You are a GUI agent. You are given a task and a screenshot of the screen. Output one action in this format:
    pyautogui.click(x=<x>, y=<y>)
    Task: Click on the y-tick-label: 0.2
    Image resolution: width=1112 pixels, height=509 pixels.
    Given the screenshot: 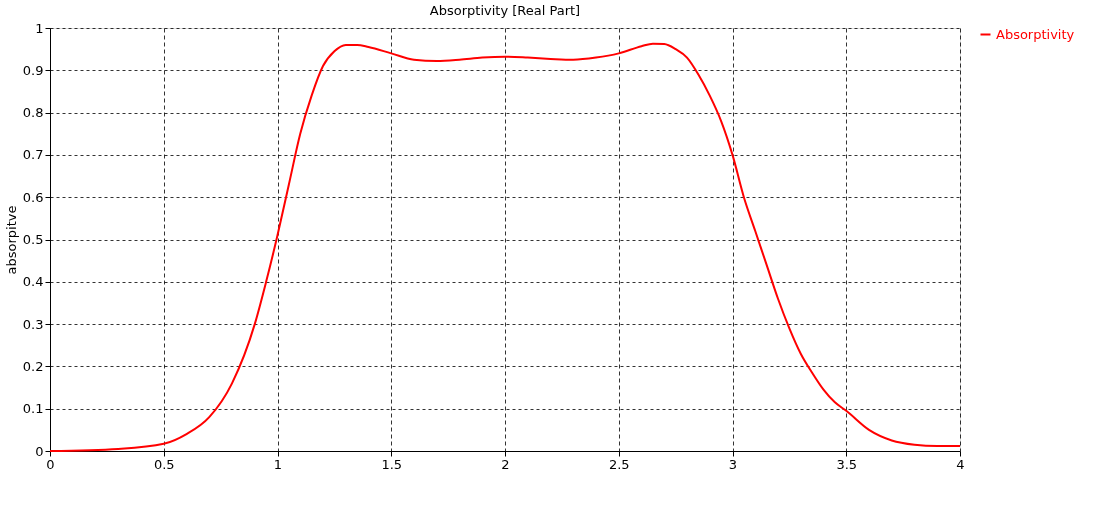 What is the action you would take?
    pyautogui.click(x=33, y=366)
    